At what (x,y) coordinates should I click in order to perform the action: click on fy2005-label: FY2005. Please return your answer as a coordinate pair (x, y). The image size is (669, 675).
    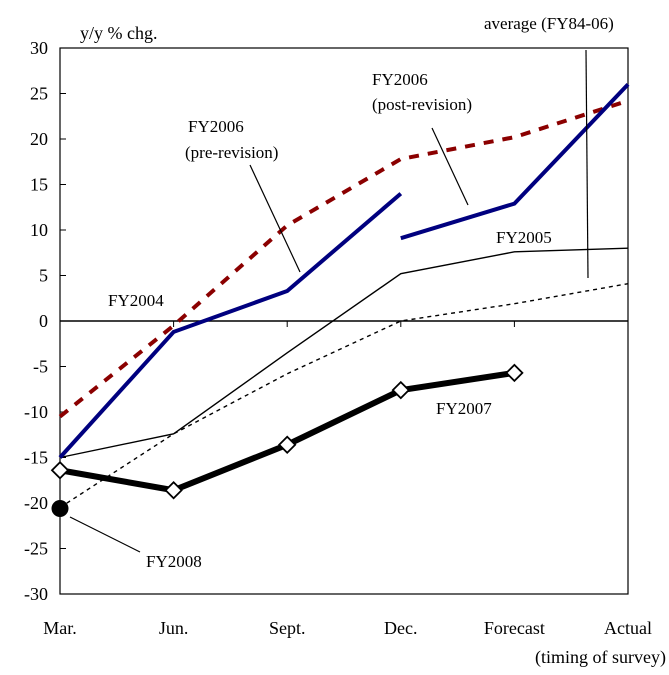
    Looking at the image, I should click on (524, 237).